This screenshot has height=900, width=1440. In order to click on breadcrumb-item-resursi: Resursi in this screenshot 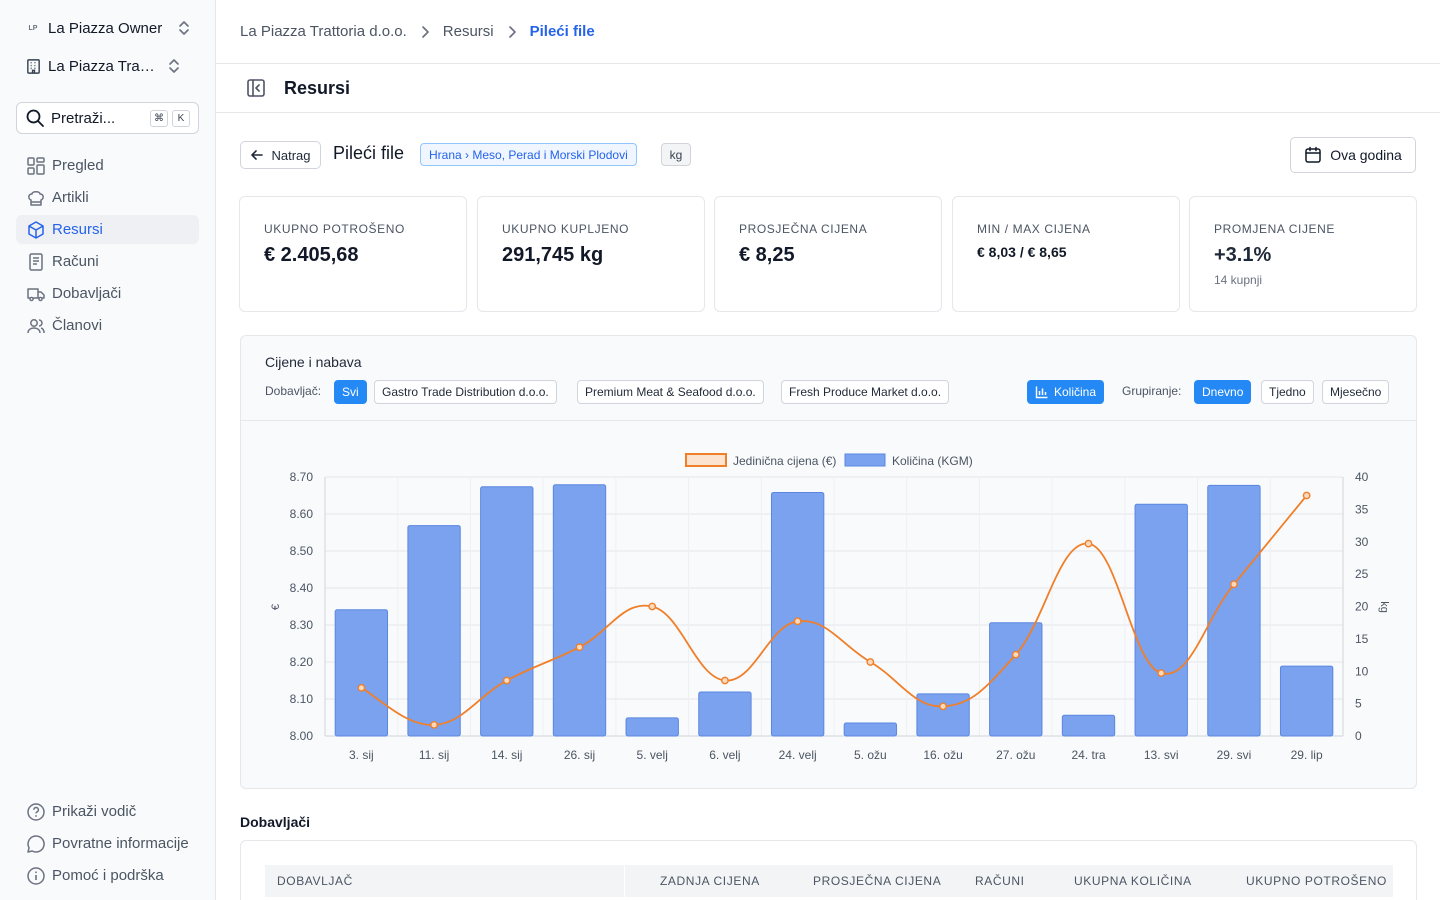, I will do `click(468, 31)`.